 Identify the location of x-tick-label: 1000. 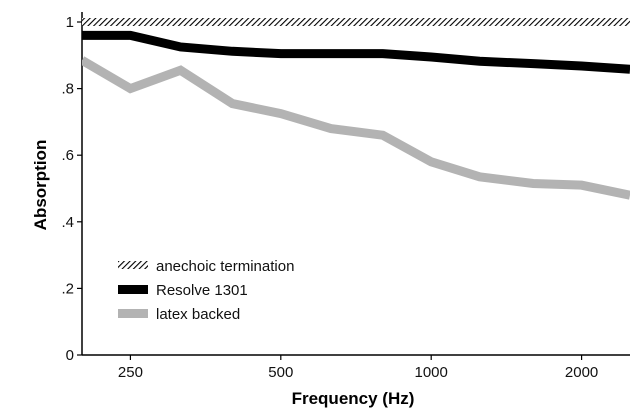
(431, 372).